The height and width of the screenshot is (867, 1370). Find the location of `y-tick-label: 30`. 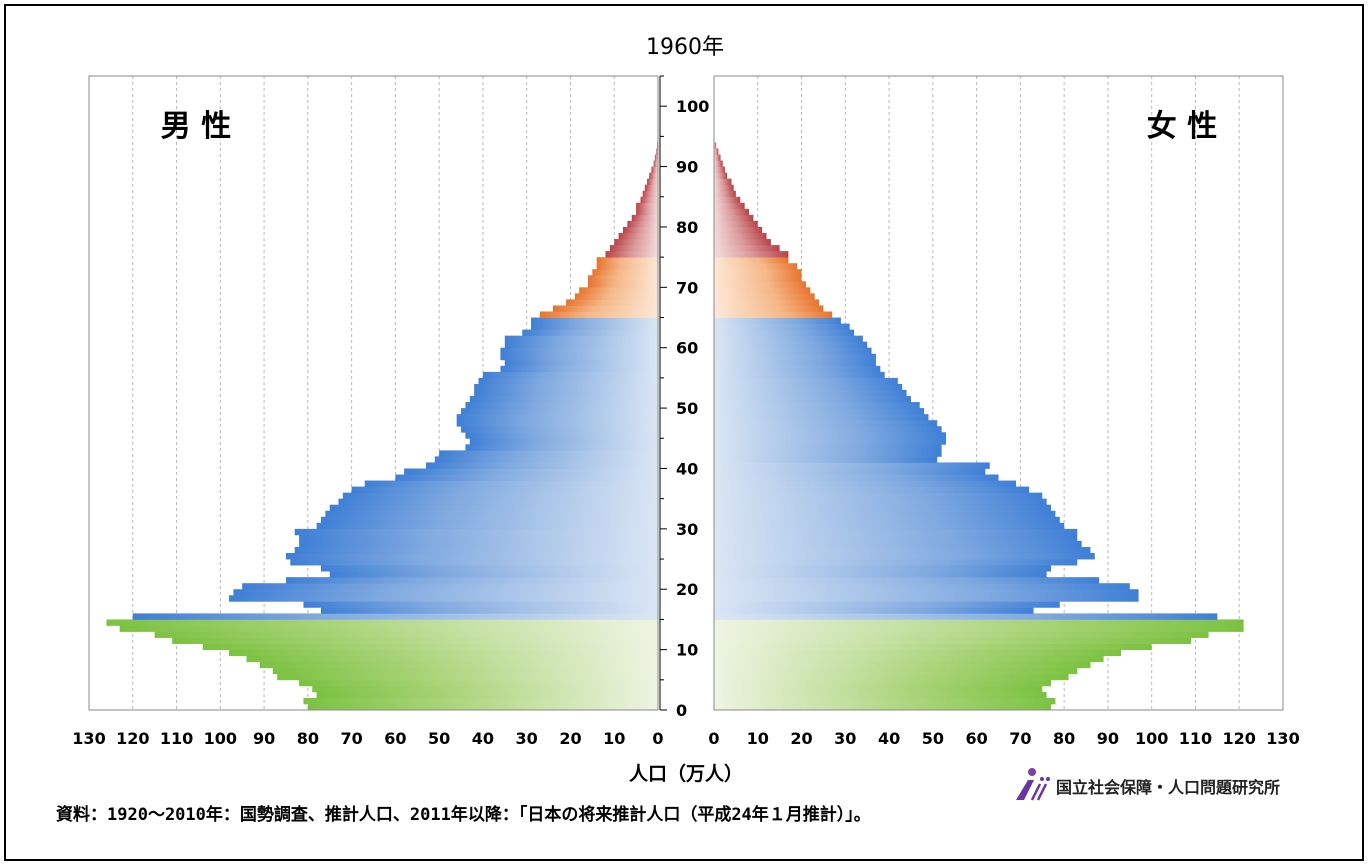

y-tick-label: 30 is located at coordinates (687, 529).